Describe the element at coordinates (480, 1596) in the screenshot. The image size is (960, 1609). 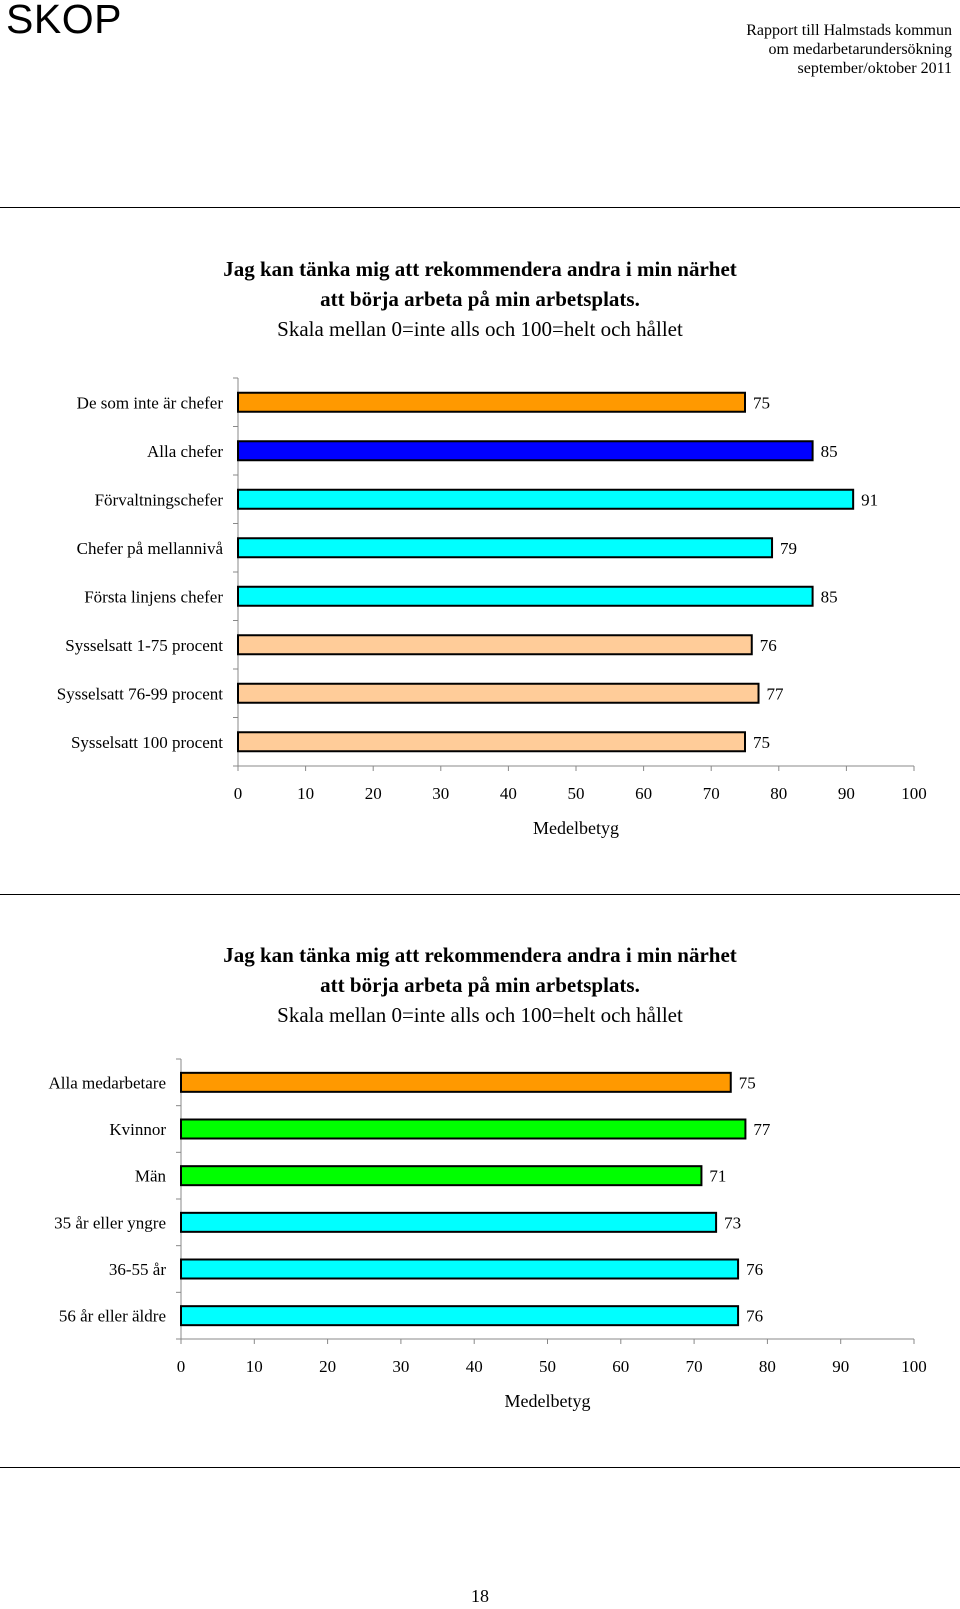
I see `page-number: 18` at that location.